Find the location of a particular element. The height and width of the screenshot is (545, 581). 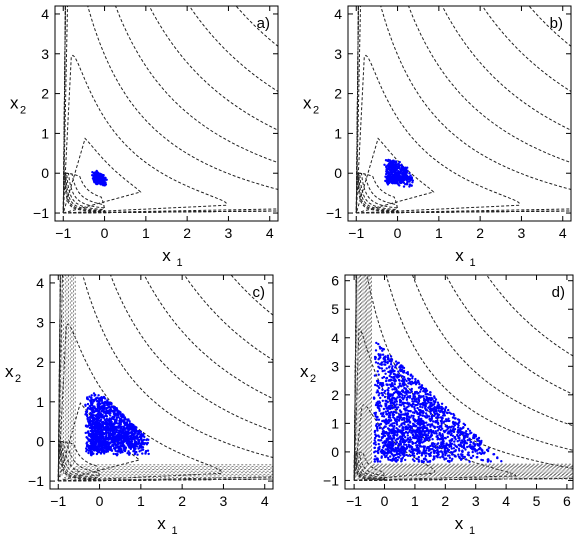

x-tick-label: 1 is located at coordinates (146, 233).